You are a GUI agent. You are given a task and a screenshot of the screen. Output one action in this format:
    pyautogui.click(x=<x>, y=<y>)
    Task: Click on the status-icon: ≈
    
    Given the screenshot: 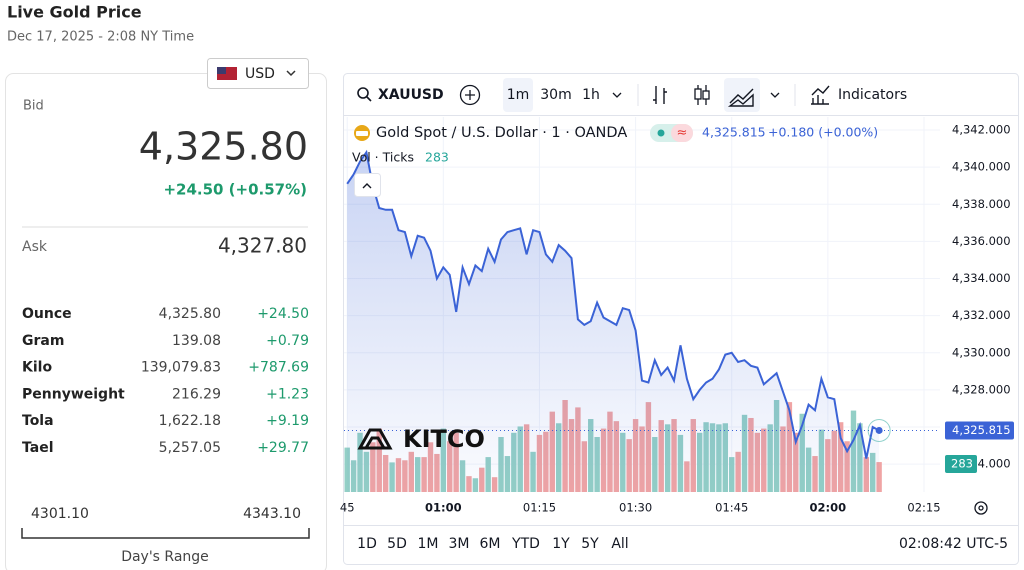 What is the action you would take?
    pyautogui.click(x=682, y=133)
    